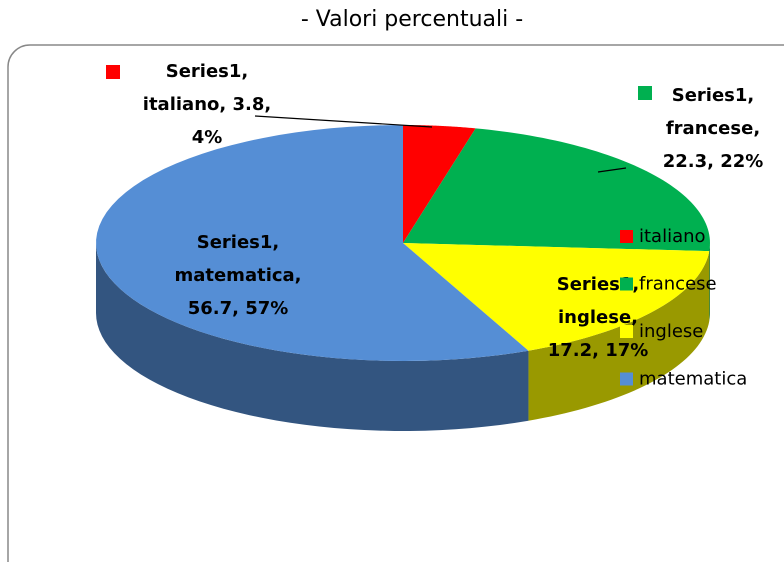 The image size is (784, 562). I want to click on legend-label: matematica, so click(693, 379).